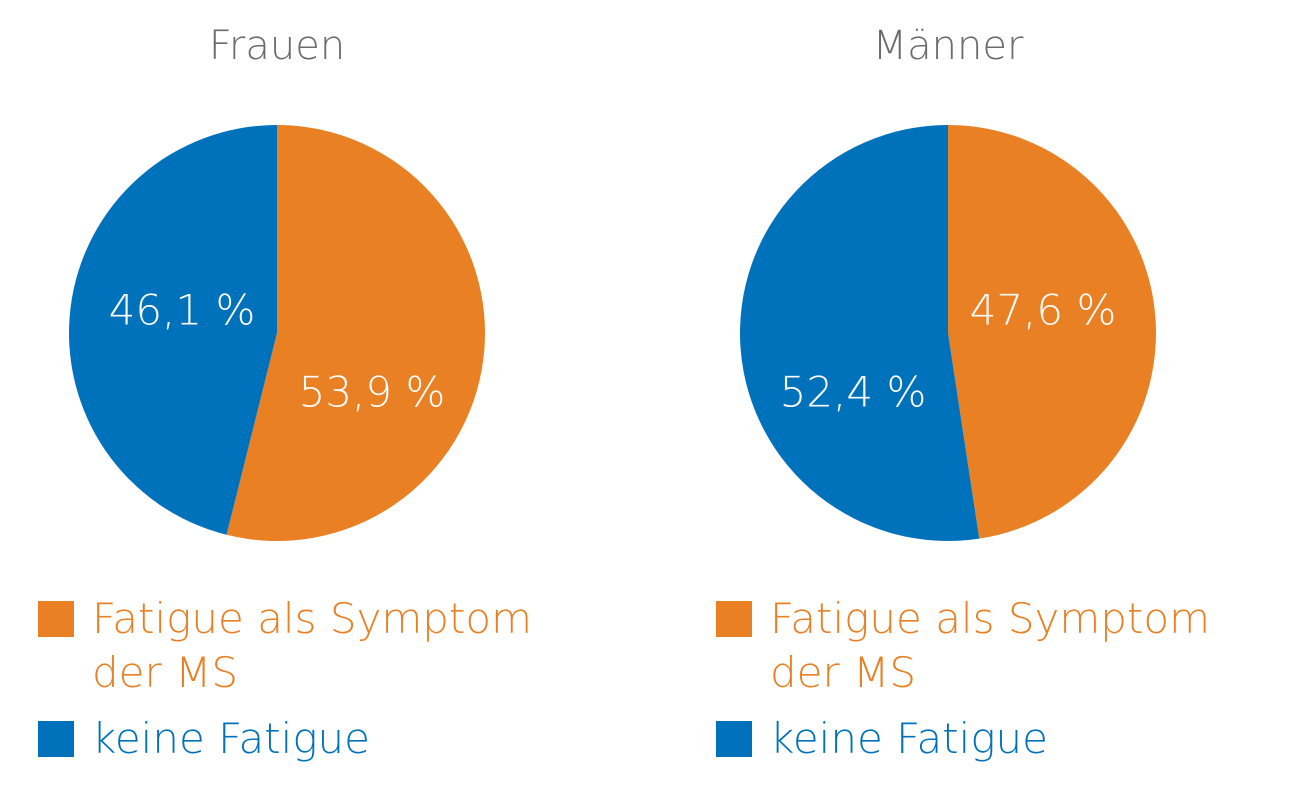 The image size is (1300, 807). Describe the element at coordinates (853, 392) in the screenshot. I see `value-label: 52,4 %` at that location.